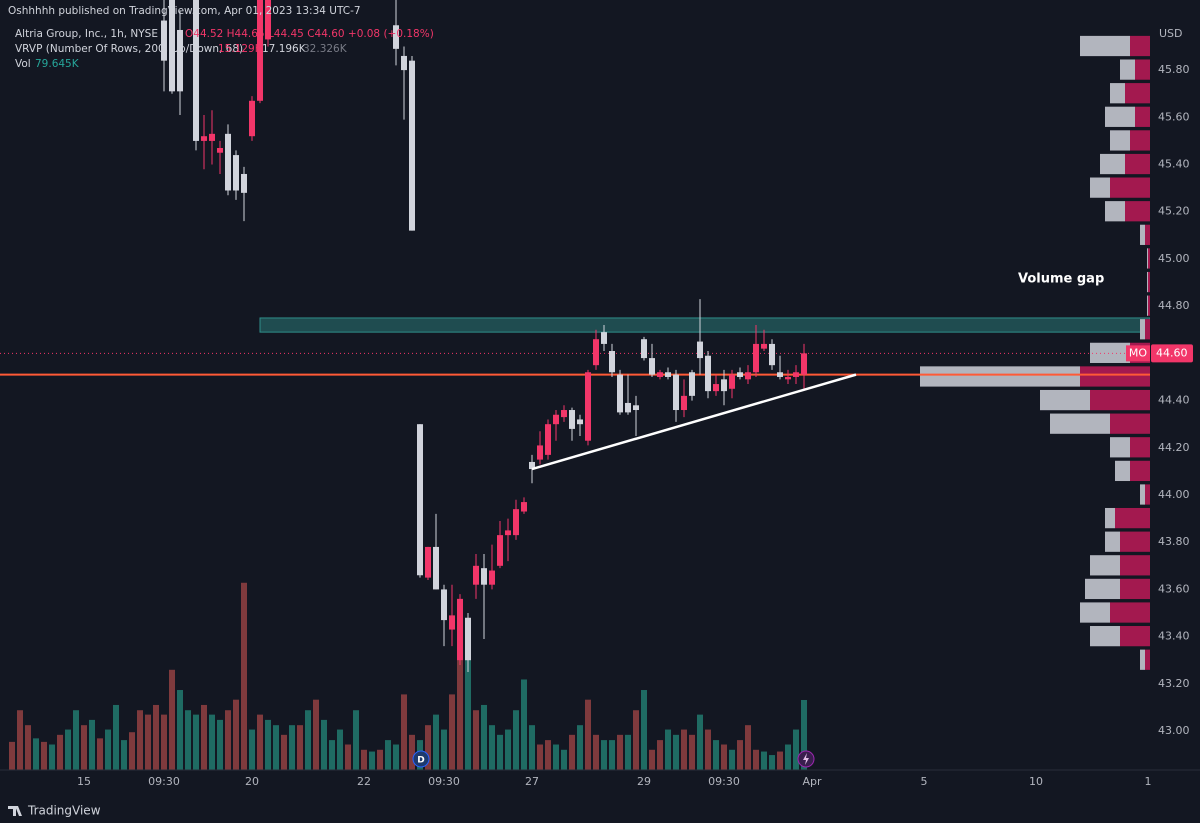  I want to click on y-tick-label: 45.40, so click(1174, 164).